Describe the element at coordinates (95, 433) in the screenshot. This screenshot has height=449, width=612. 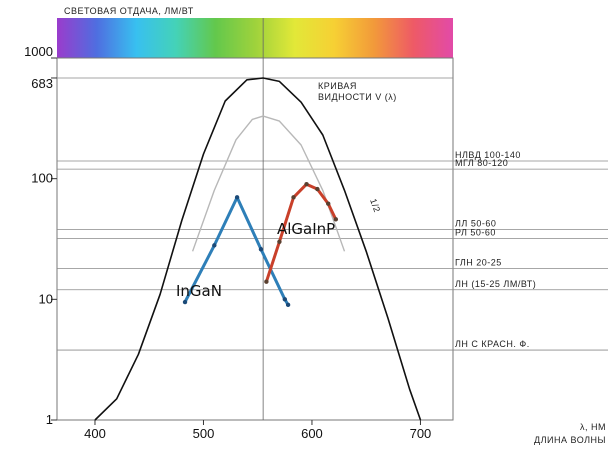
I see `x-tick-label: 400` at that location.